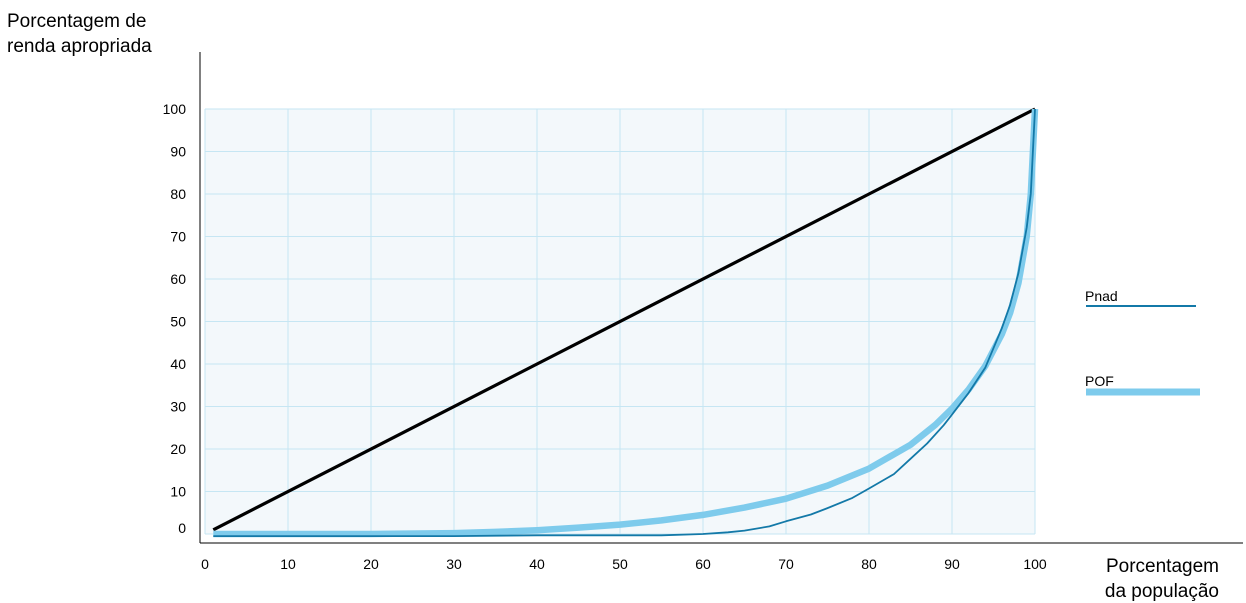  What do you see at coordinates (1099, 381) in the screenshot?
I see `legend-label-pof: POF` at bounding box center [1099, 381].